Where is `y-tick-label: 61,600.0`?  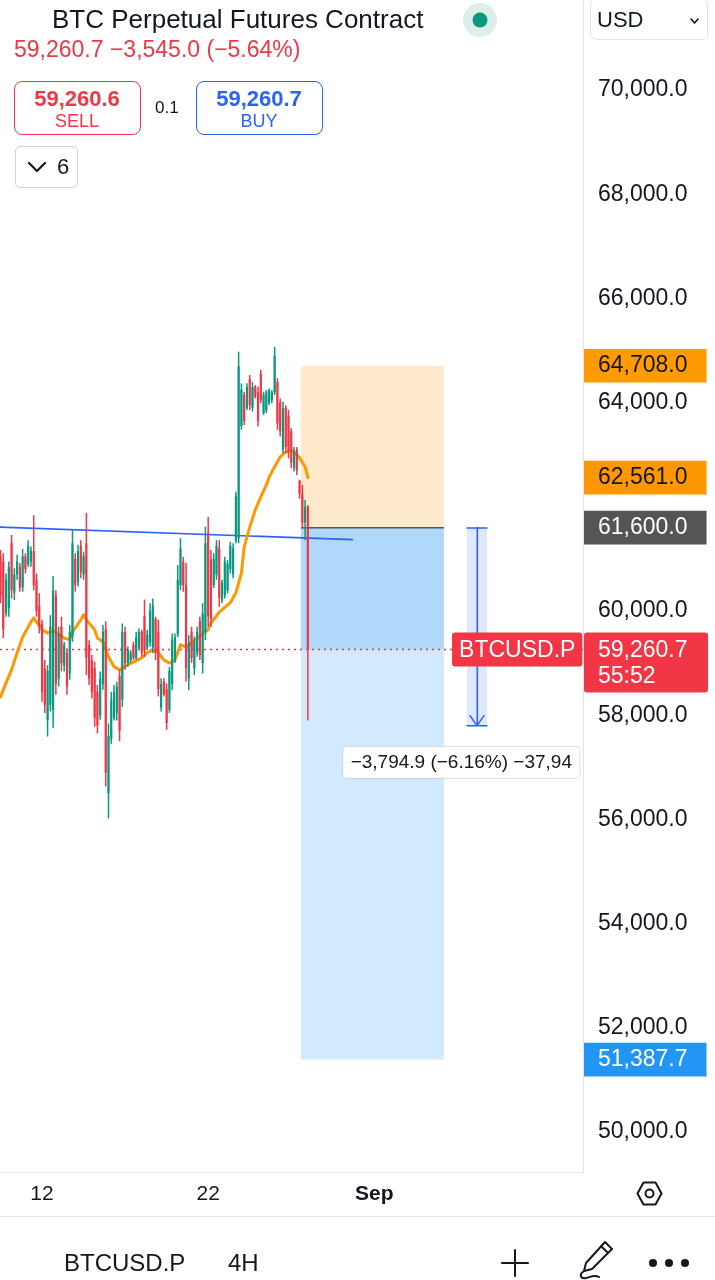
y-tick-label: 61,600.0 is located at coordinates (643, 526).